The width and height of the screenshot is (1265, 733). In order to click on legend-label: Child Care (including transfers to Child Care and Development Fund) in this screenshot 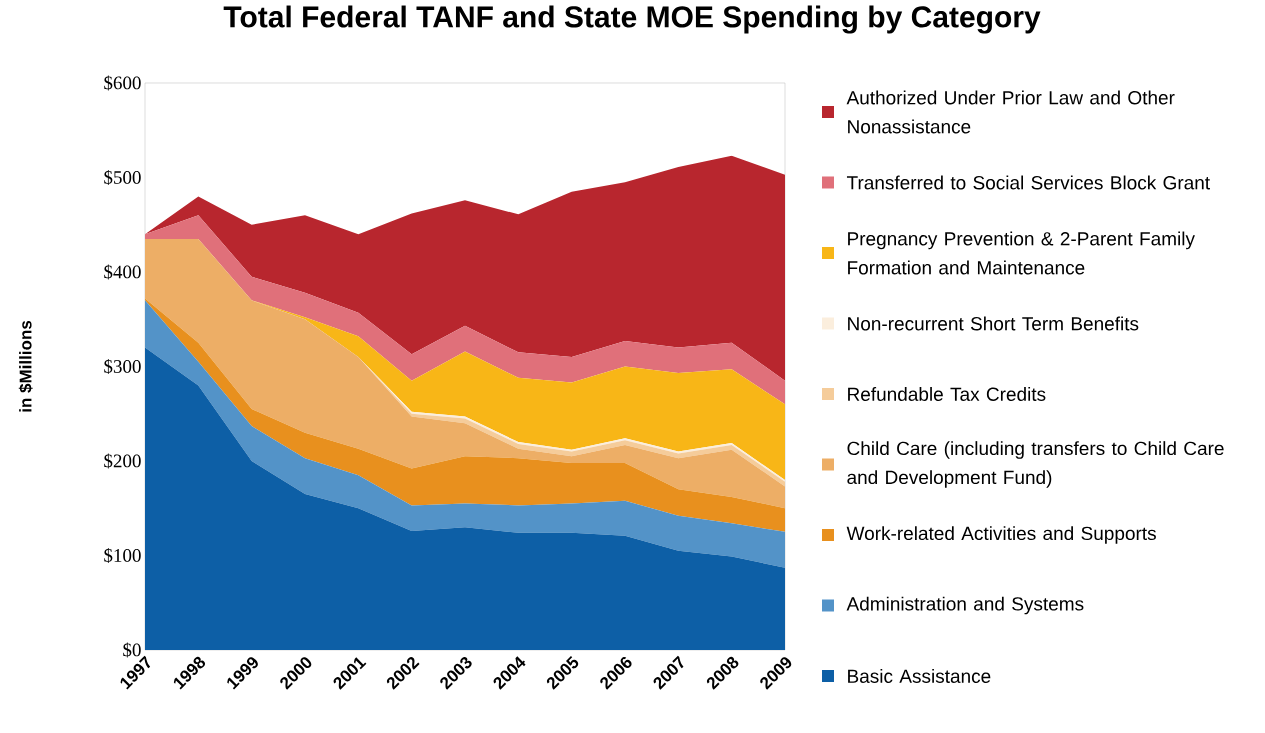, I will do `click(1035, 464)`.